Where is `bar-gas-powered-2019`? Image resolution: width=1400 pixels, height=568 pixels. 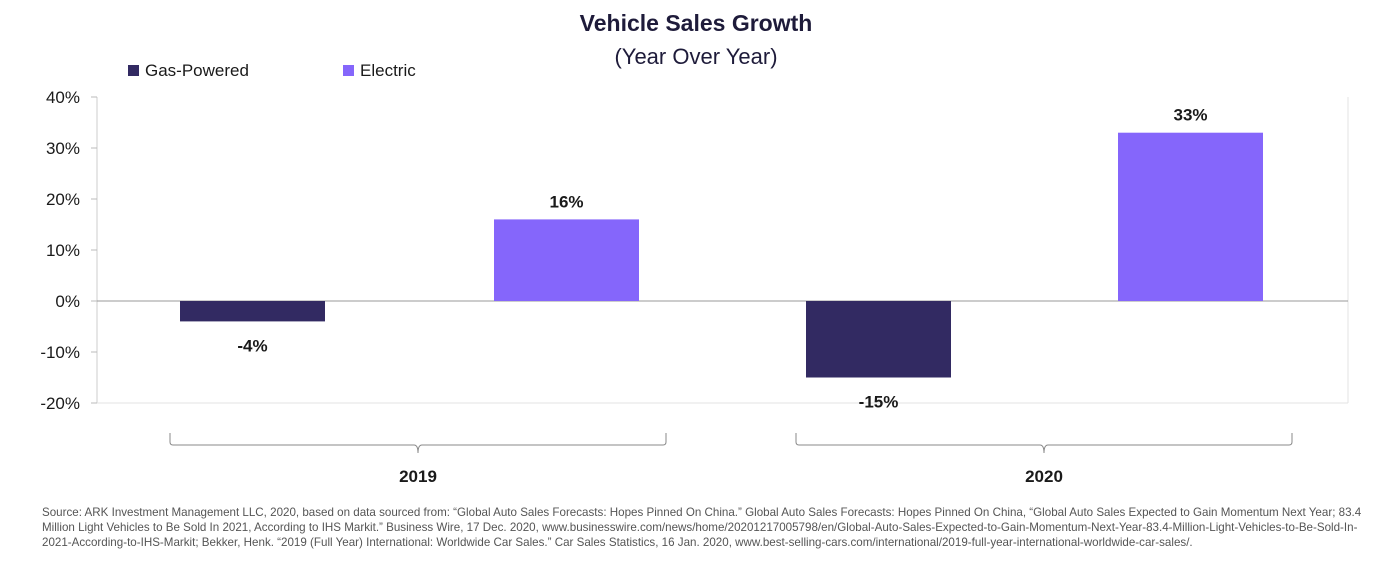 bar-gas-powered-2019 is located at coordinates (252, 311).